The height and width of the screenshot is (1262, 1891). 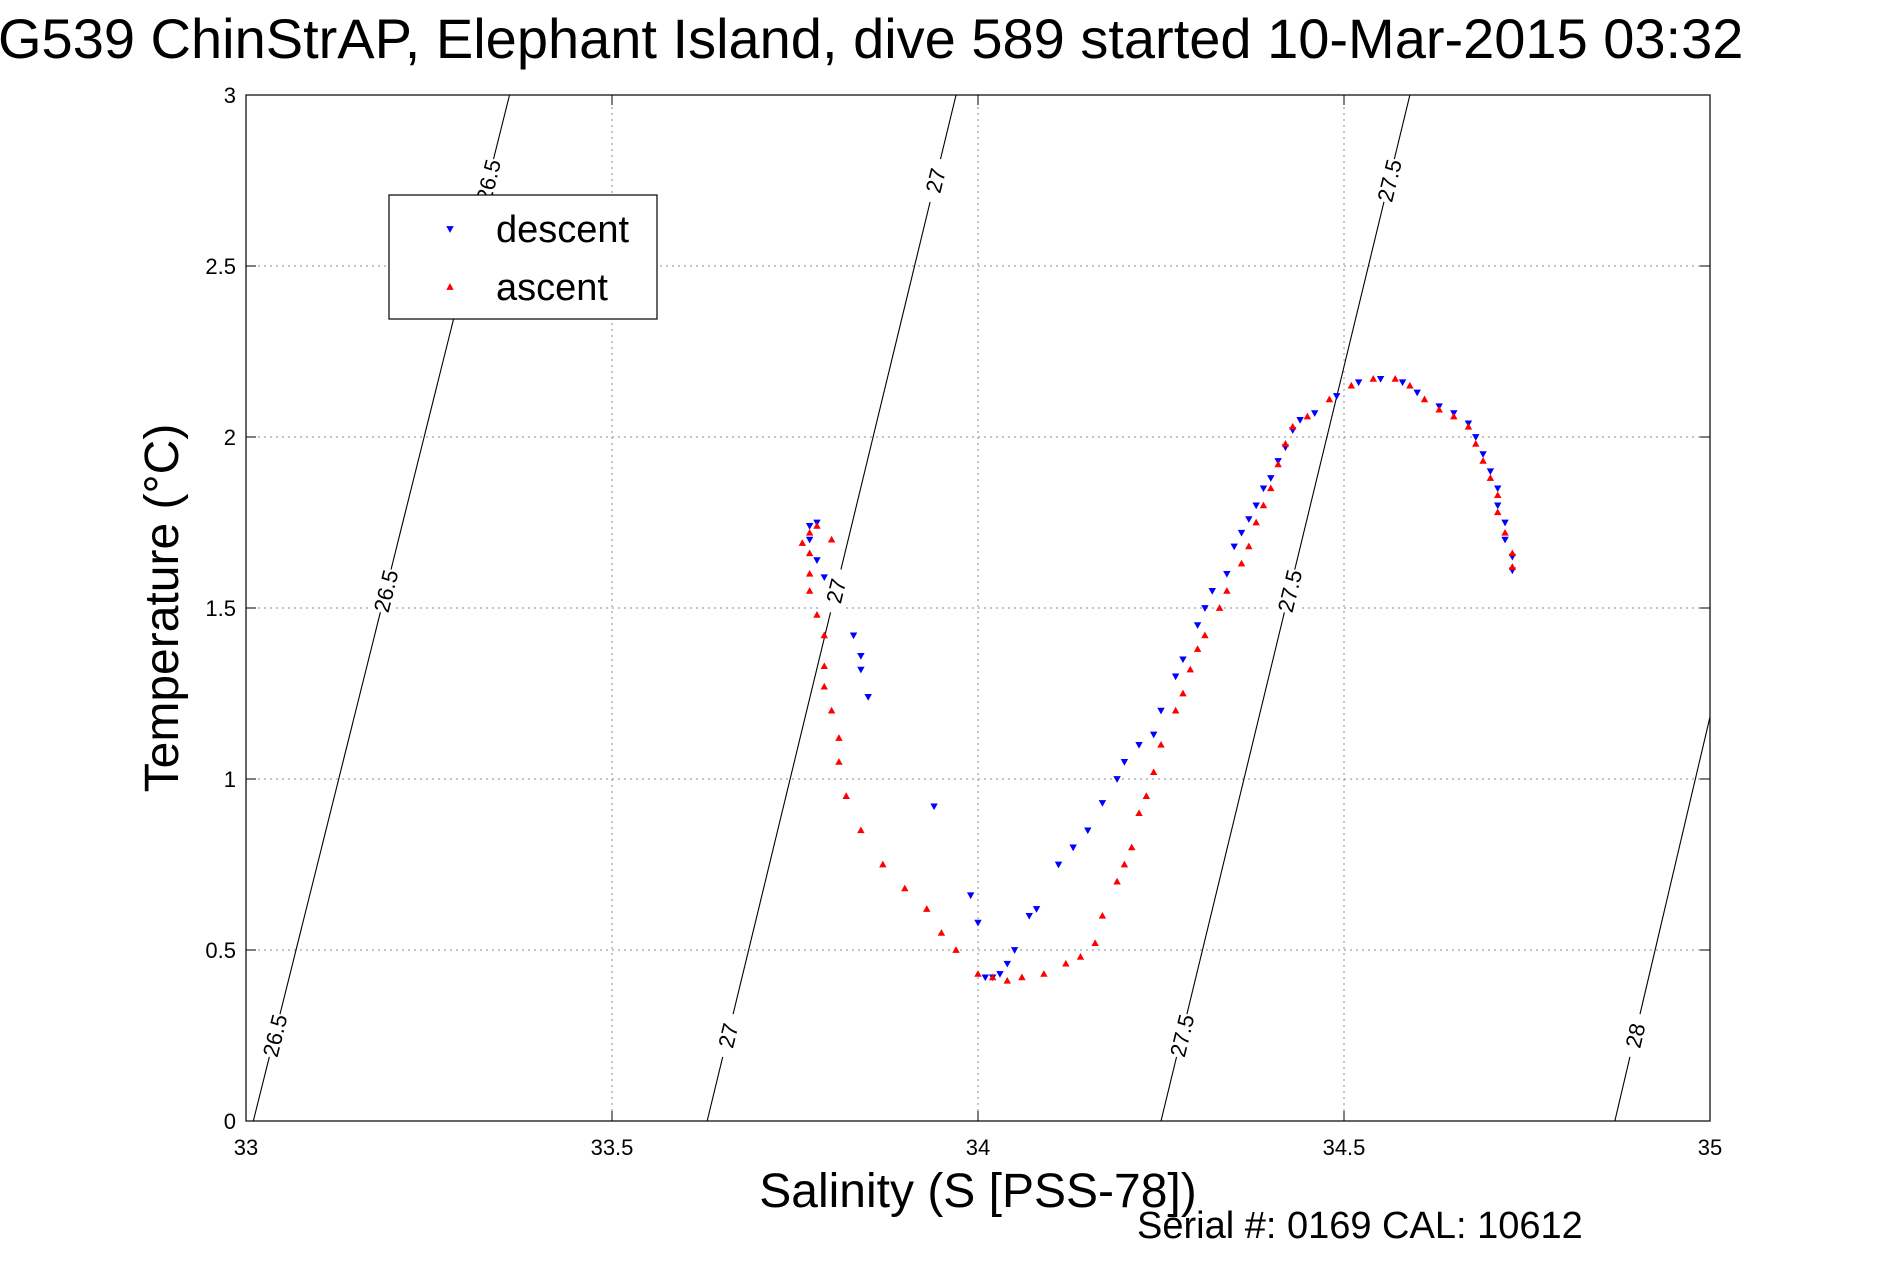 I want to click on legend: descent ascent, so click(x=523, y=257).